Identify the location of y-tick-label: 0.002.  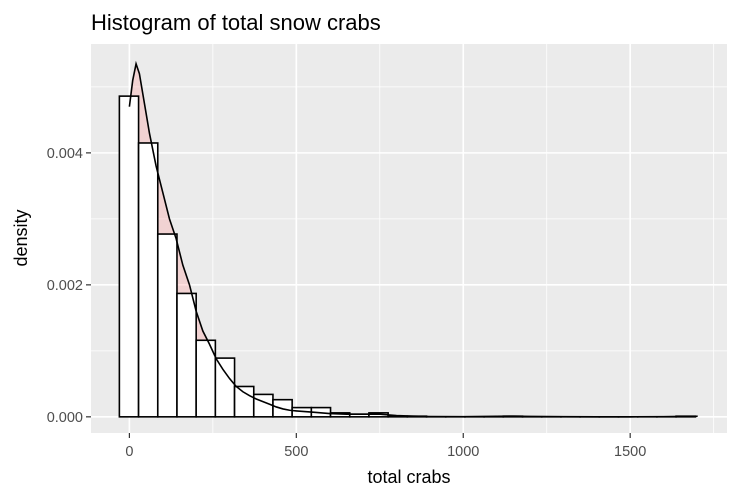
(65, 286).